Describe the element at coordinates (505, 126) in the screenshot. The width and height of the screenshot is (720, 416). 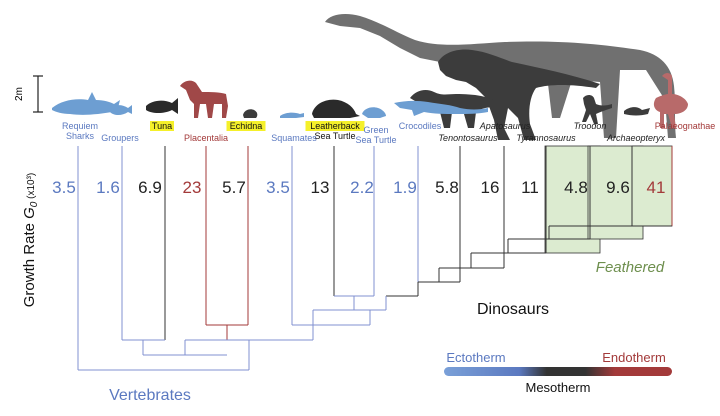
I see `taxon-label: Apatosaurus` at that location.